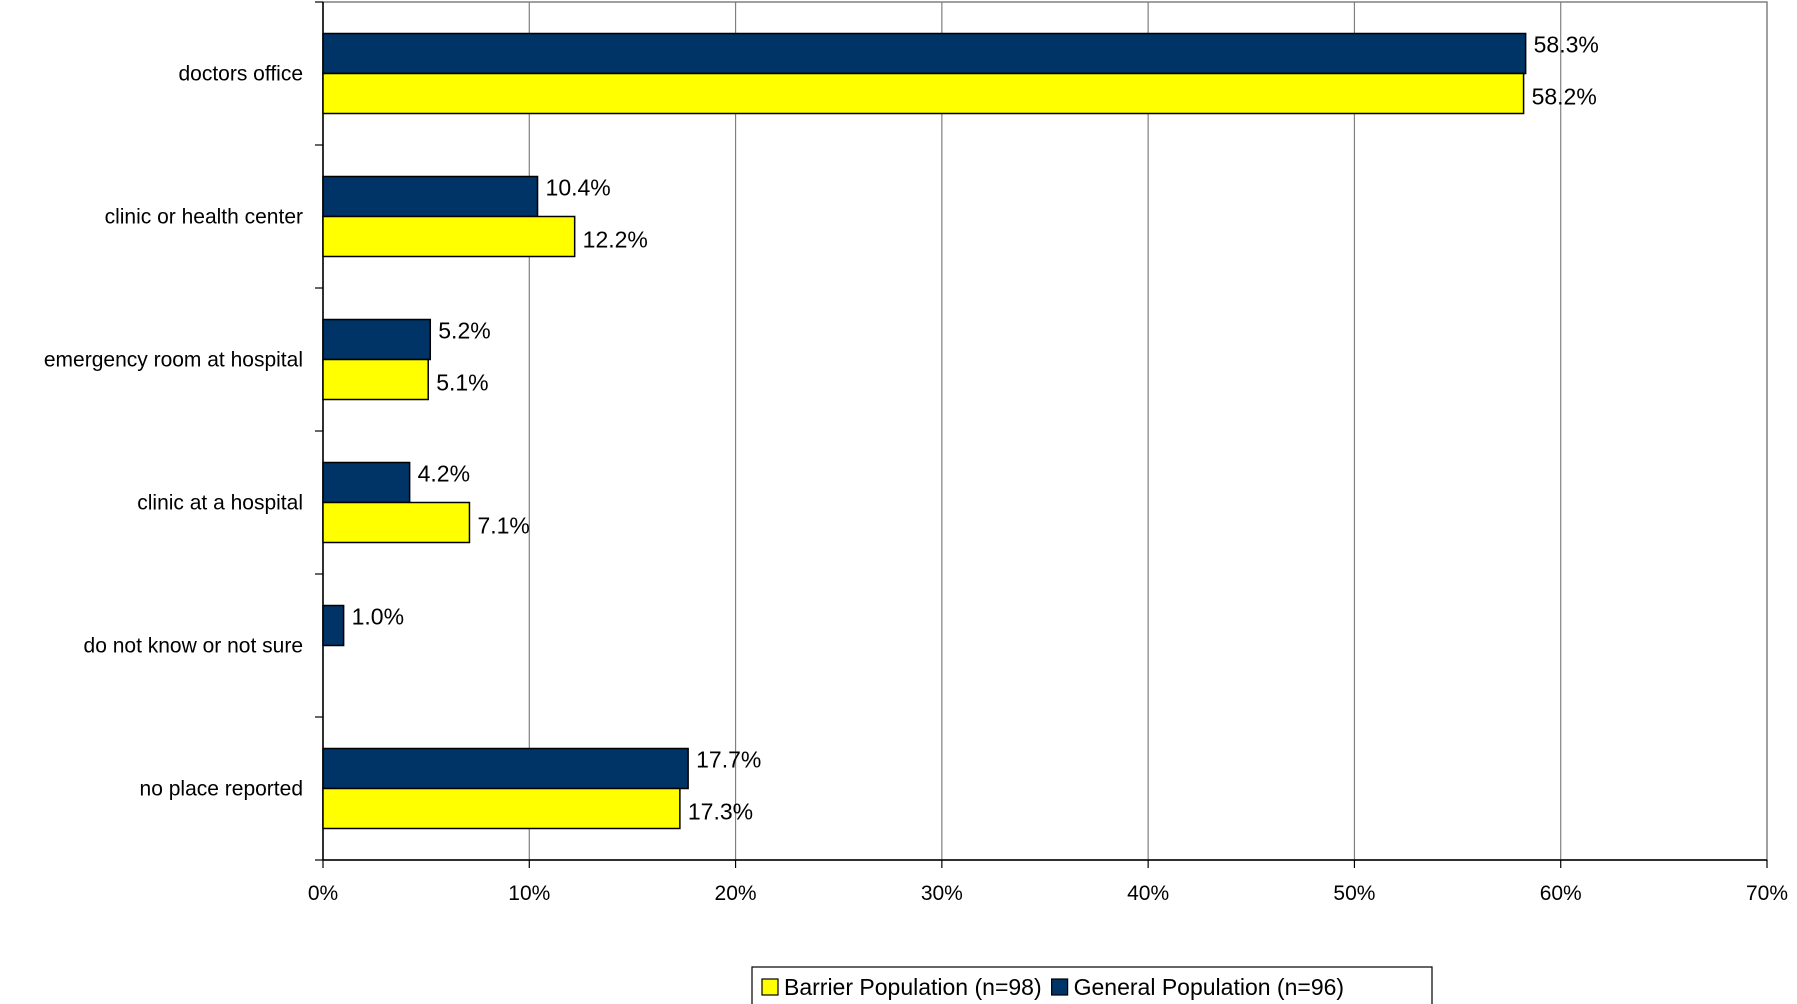 This screenshot has width=1797, height=1004. I want to click on data-label-general: 10.4%, so click(578, 188).